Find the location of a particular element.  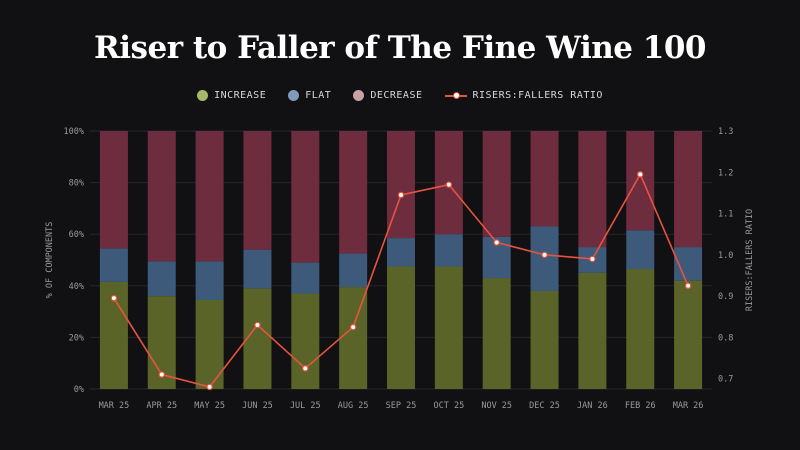

legend-item-decrease: DECREASE is located at coordinates (387, 95).